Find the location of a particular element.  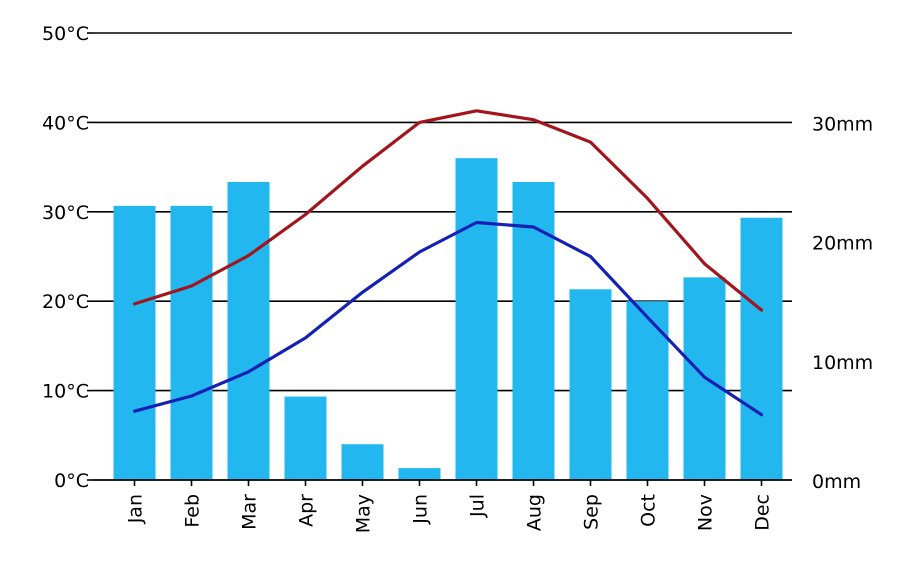

month-label: Sep is located at coordinates (592, 512).